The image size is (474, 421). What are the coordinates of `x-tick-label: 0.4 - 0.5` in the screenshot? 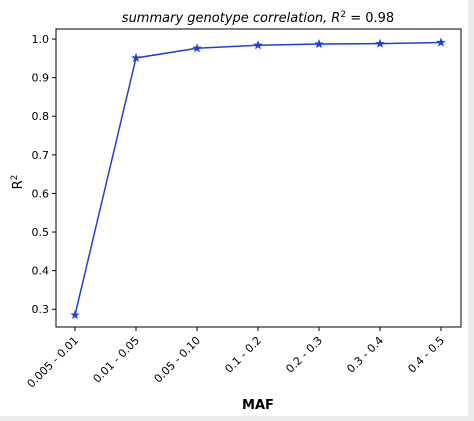 It's located at (426, 355).